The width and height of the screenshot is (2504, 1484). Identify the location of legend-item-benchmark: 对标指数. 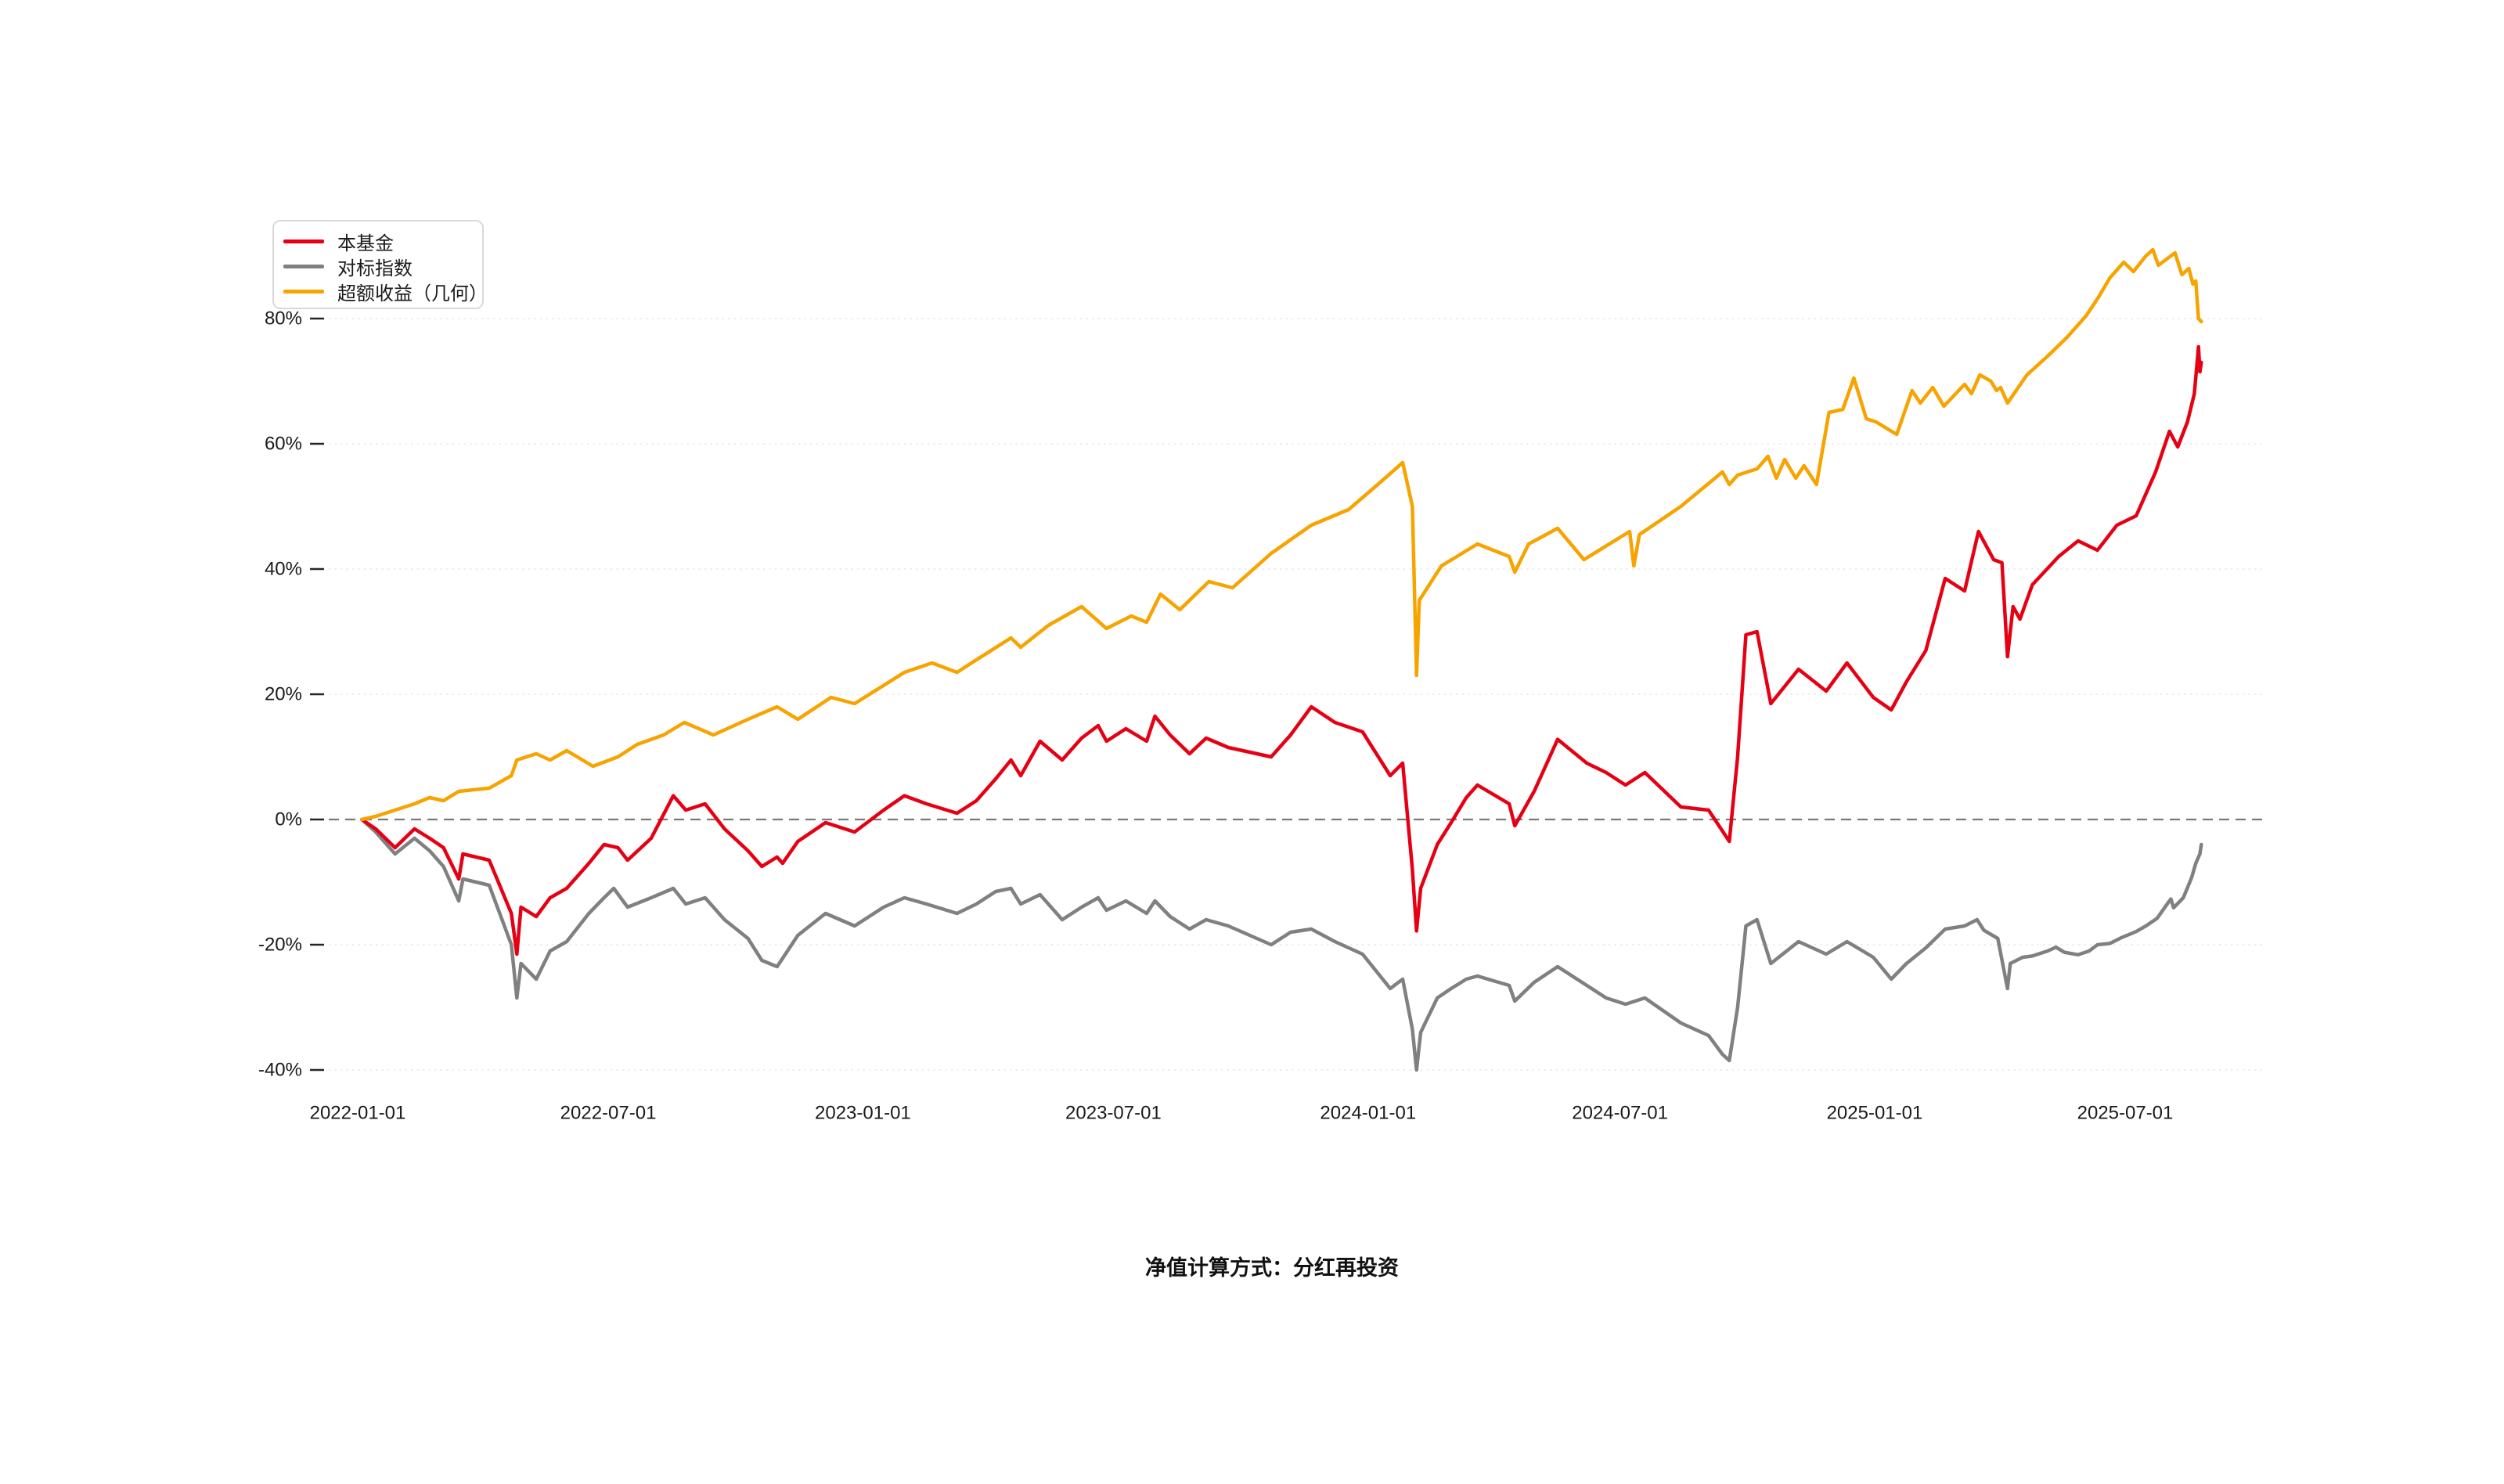
(378, 267).